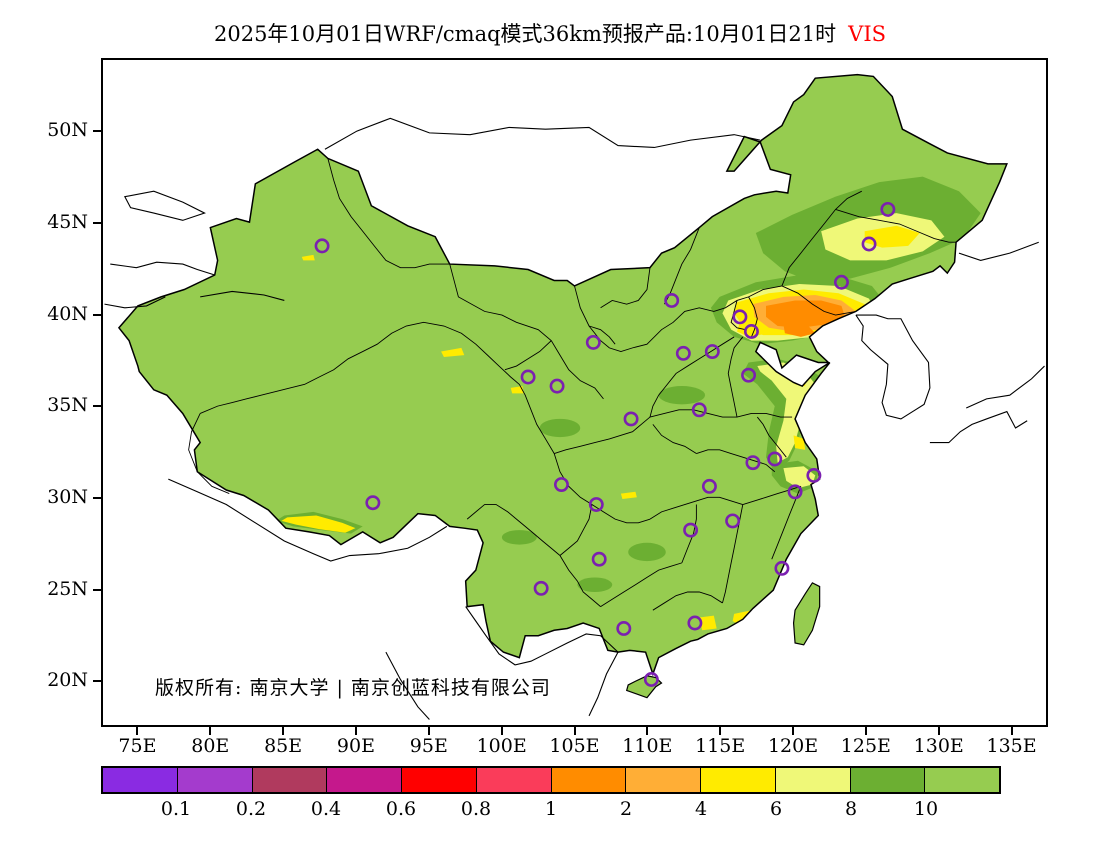 The height and width of the screenshot is (850, 1100). What do you see at coordinates (210, 746) in the screenshot?
I see `x-axis-label: 80E` at bounding box center [210, 746].